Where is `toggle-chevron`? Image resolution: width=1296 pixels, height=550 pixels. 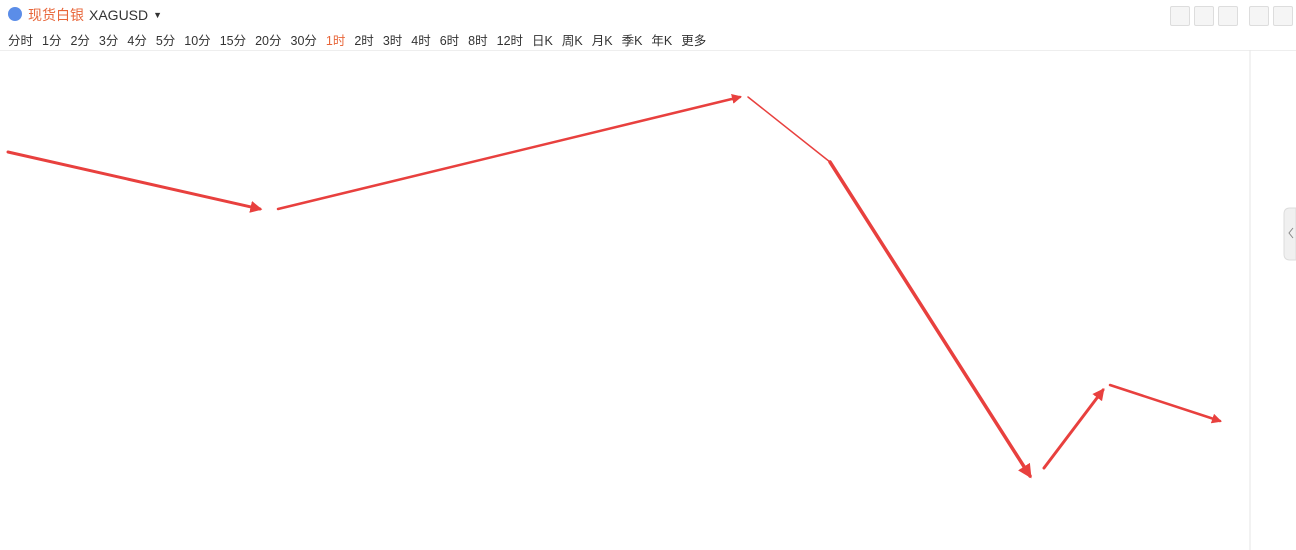
toggle-chevron is located at coordinates (1291, 233).